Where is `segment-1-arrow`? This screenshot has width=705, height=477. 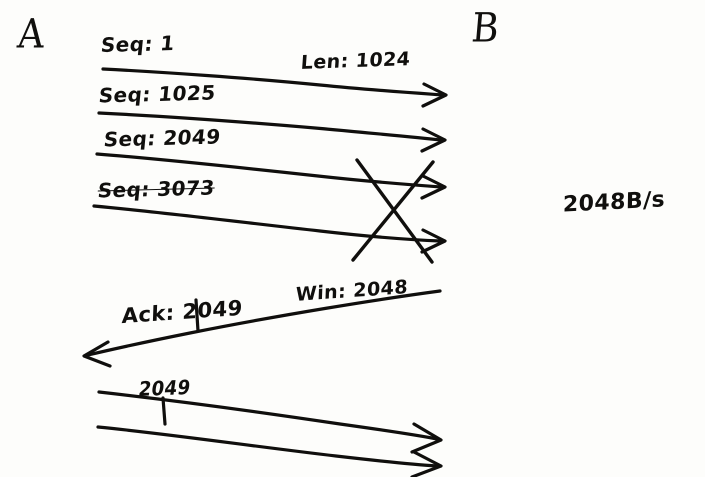
segment-1-arrow is located at coordinates (274, 87).